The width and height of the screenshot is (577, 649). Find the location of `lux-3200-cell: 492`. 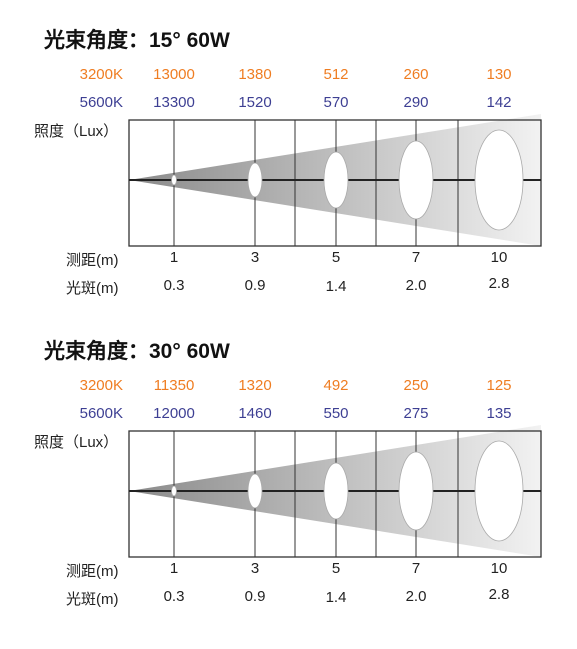

lux-3200-cell: 492 is located at coordinates (336, 385).